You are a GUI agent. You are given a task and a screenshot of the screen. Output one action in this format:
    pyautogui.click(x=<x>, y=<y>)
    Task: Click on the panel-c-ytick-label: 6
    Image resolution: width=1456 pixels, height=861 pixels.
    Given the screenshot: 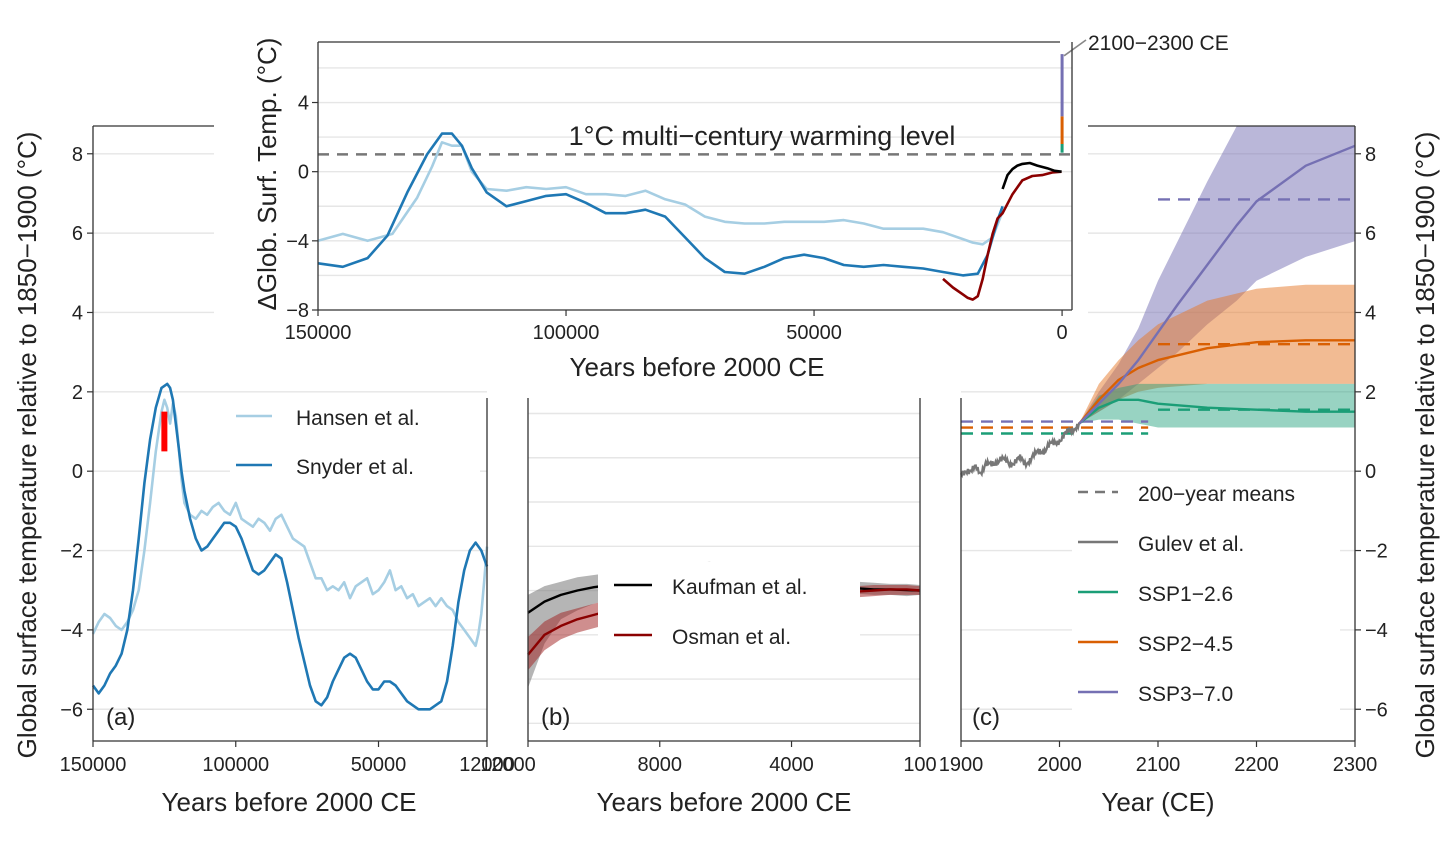 What is the action you would take?
    pyautogui.click(x=1370, y=234)
    